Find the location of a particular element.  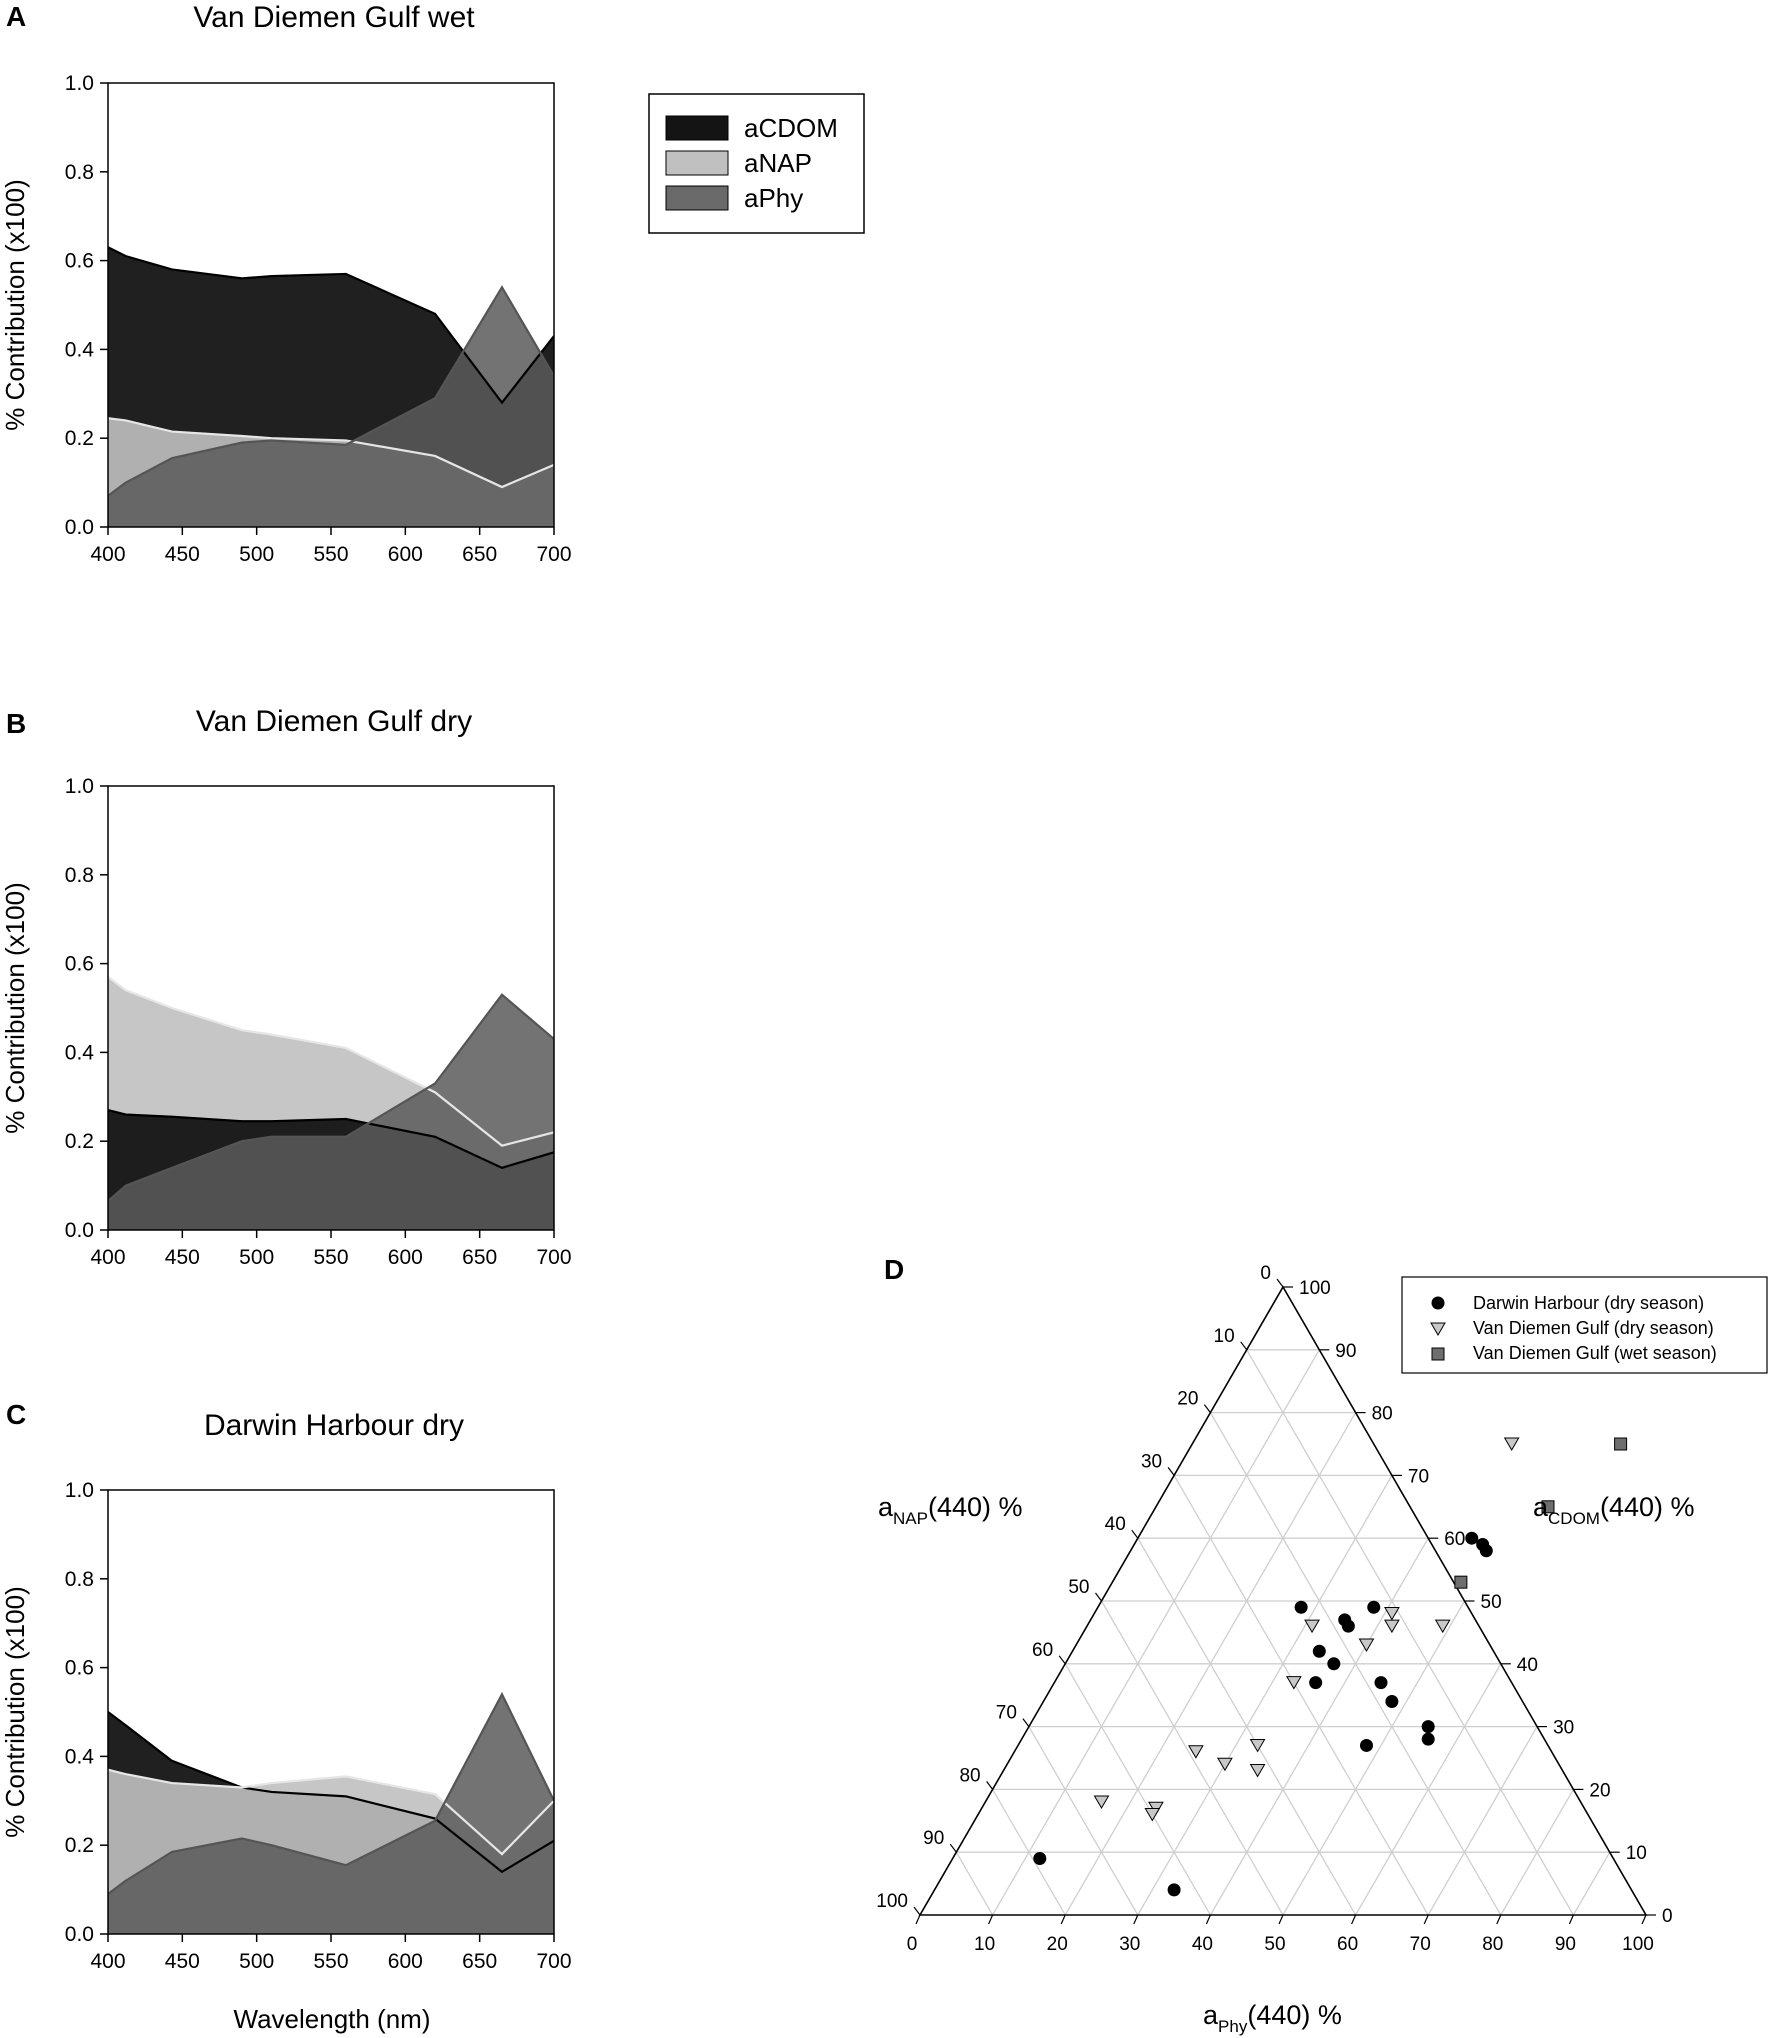

y-tick-label-c: 0.2 is located at coordinates (79, 1845).